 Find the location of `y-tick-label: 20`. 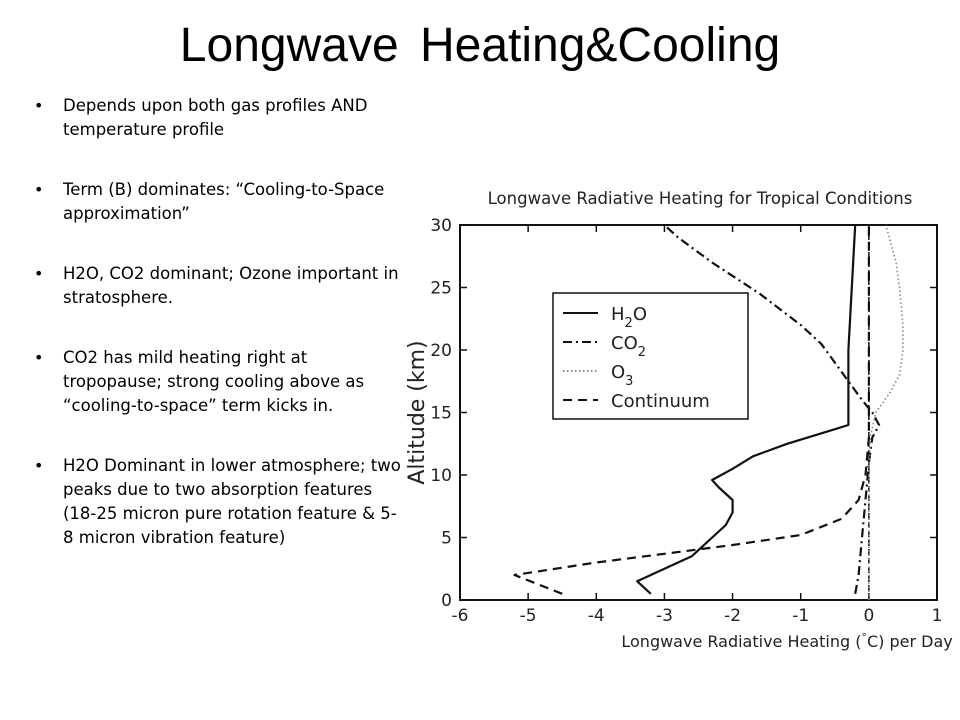

y-tick-label: 20 is located at coordinates (441, 351).